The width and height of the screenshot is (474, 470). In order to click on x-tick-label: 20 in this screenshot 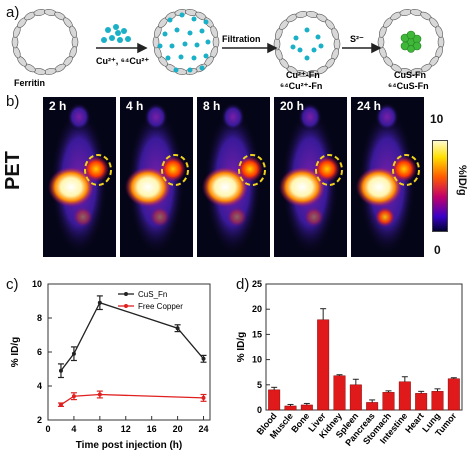, I will do `click(178, 429)`.